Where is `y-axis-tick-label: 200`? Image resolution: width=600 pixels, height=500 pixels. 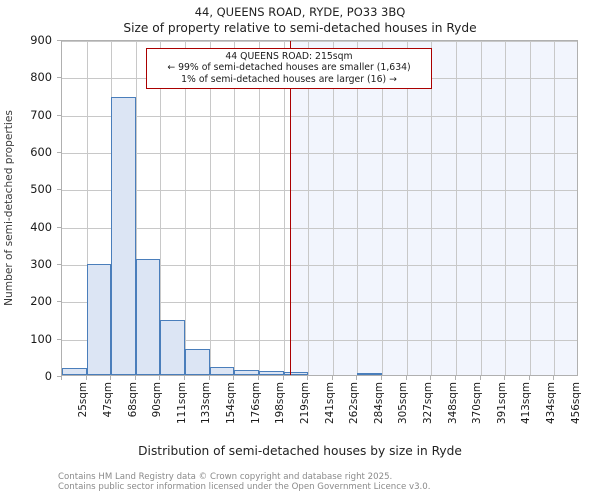 y-axis-tick-label: 200 is located at coordinates (41, 301).